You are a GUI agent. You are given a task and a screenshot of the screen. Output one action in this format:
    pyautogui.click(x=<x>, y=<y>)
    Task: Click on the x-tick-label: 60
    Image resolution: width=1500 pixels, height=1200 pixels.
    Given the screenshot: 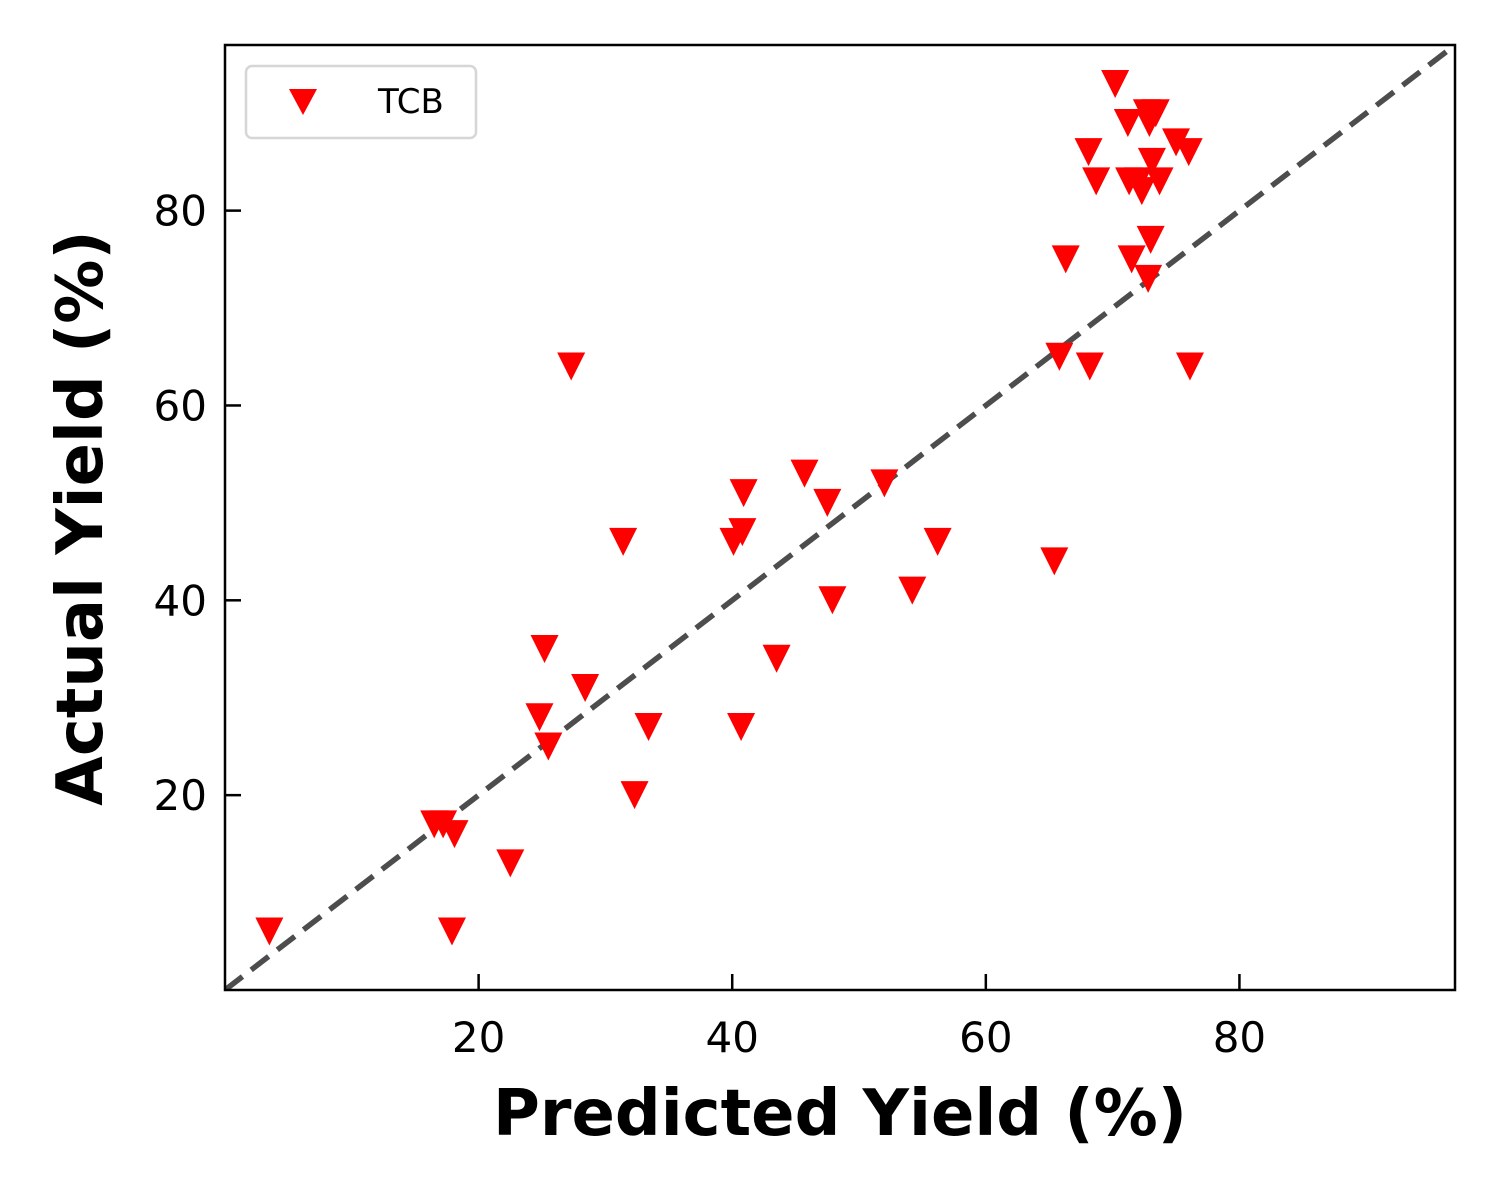 What is the action you would take?
    pyautogui.click(x=985, y=1037)
    